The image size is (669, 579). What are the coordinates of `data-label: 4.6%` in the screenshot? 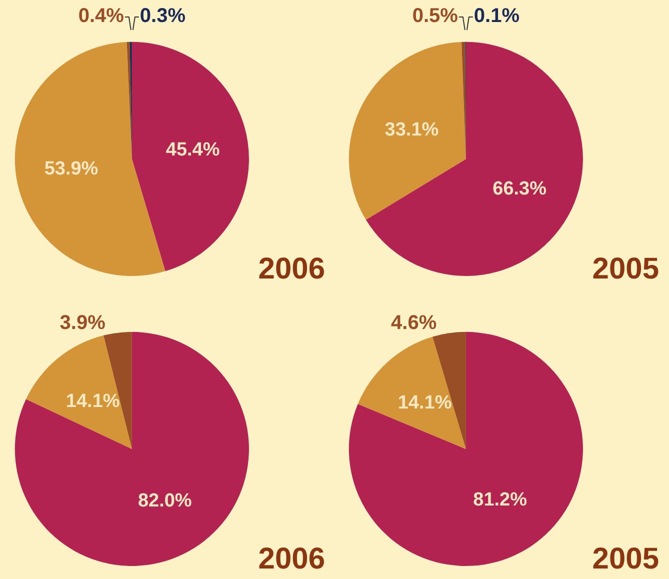 It's located at (414, 323).